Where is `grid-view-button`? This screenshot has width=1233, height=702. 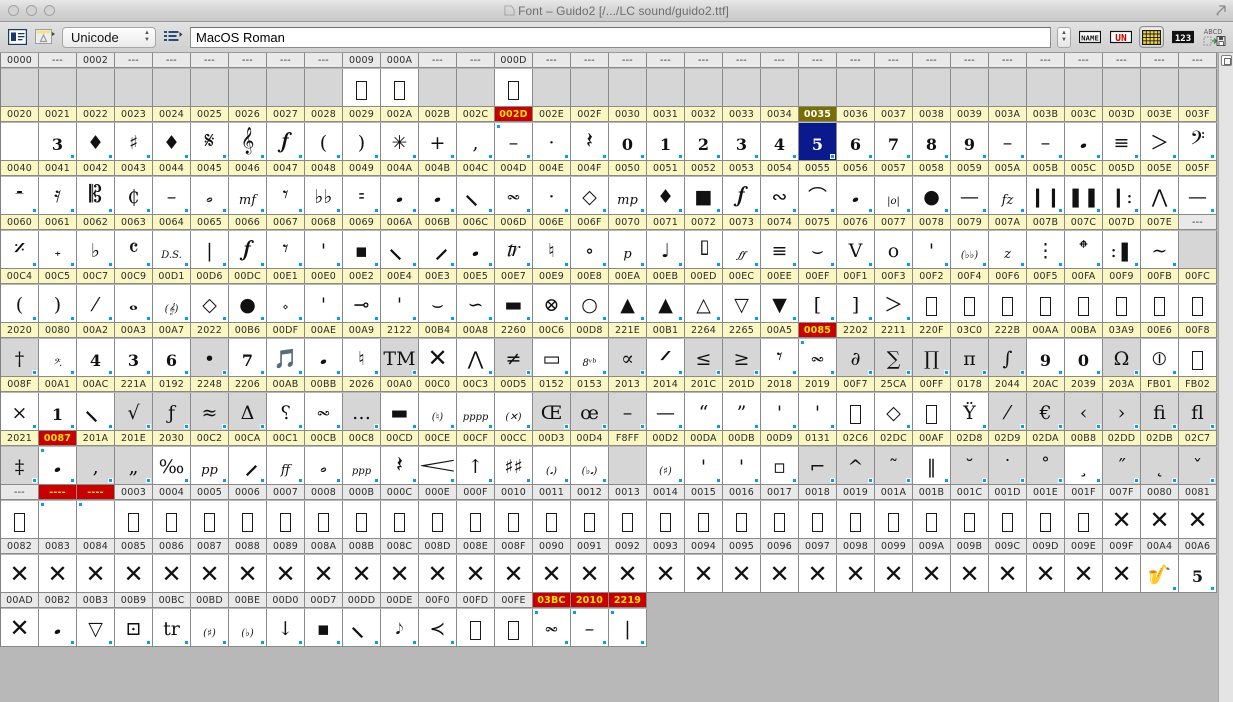 grid-view-button is located at coordinates (1151, 37).